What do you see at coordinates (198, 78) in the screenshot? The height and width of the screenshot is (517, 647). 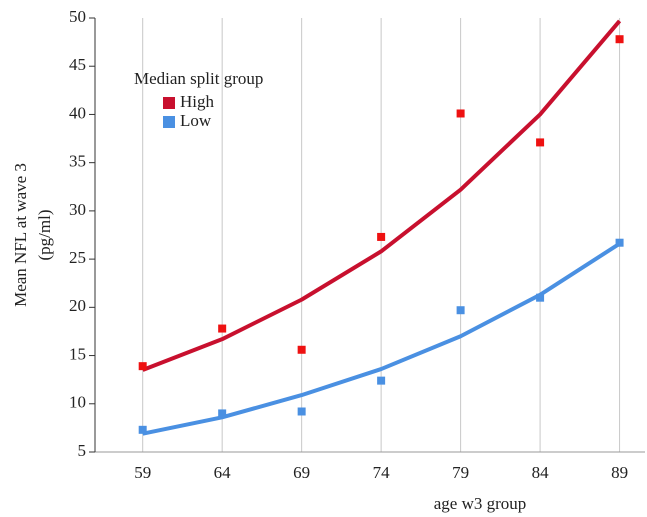 I see `legend-title: Median split group` at bounding box center [198, 78].